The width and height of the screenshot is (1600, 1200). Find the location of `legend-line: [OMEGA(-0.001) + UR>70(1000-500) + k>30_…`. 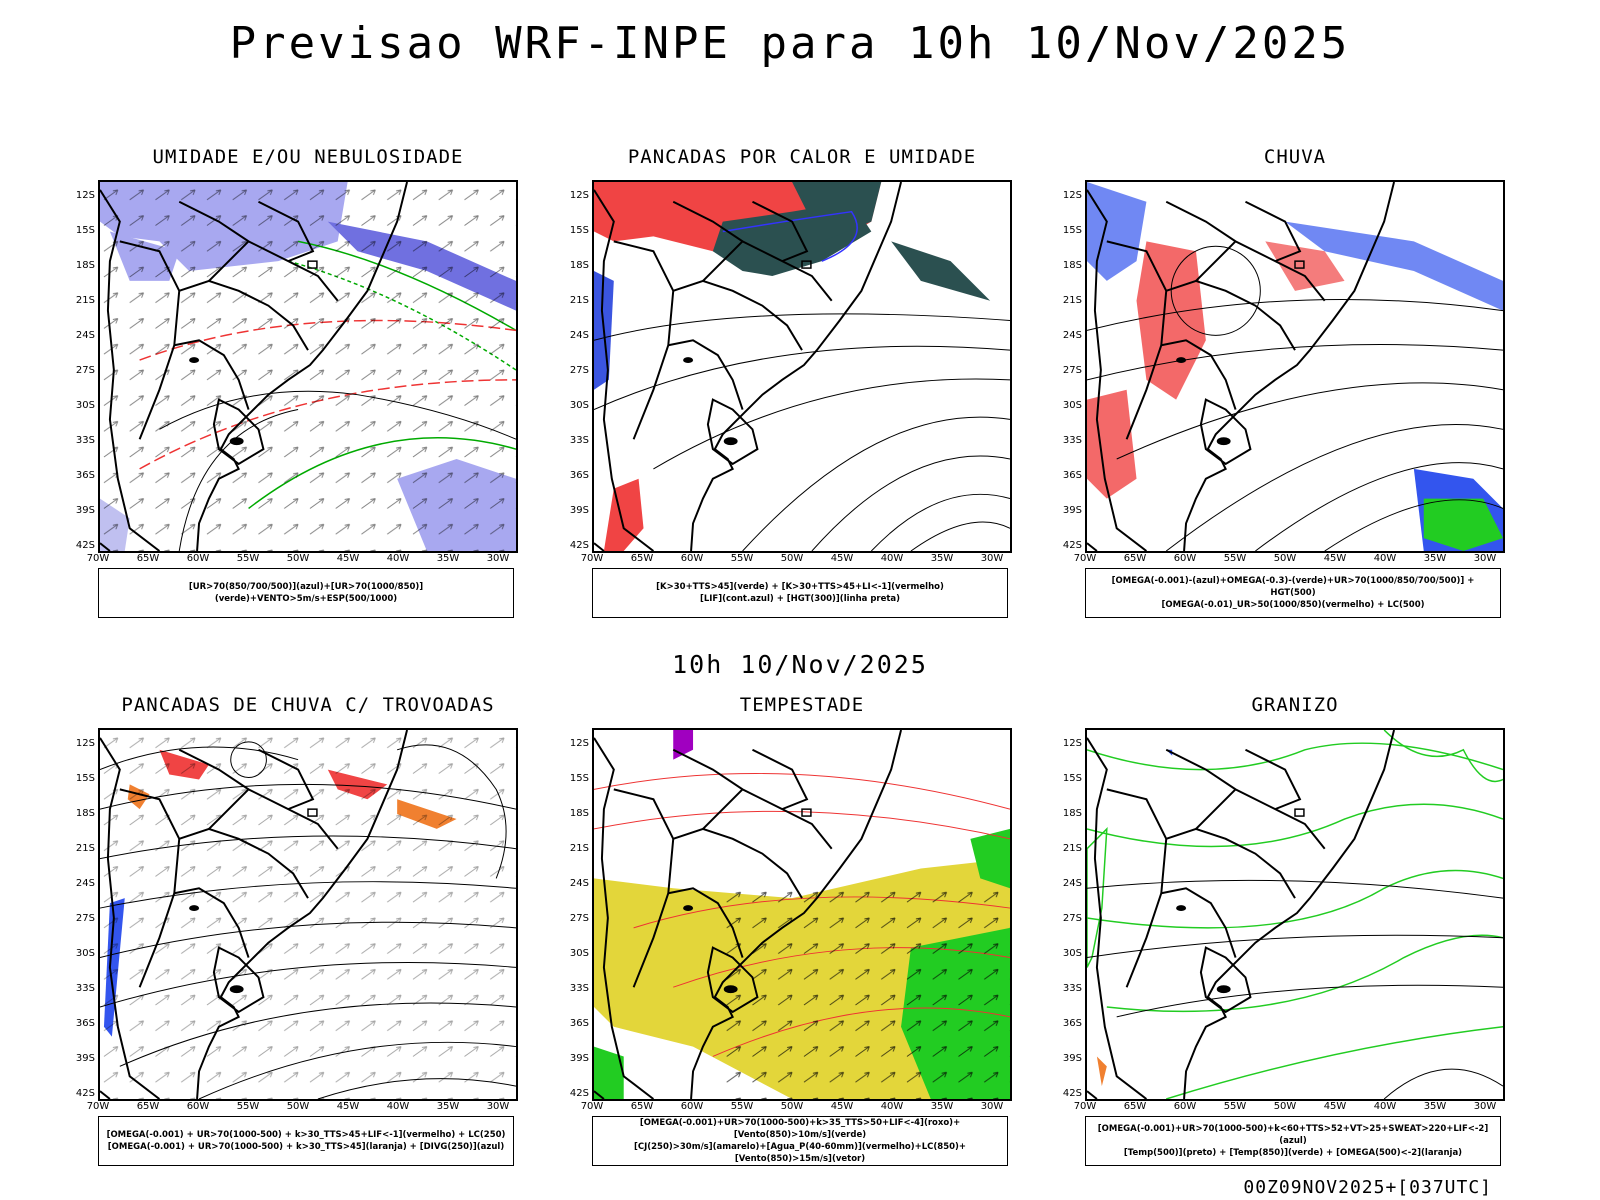

legend-line: [OMEGA(-0.001) + UR>70(1000-500) + k>30_… is located at coordinates (306, 1135).